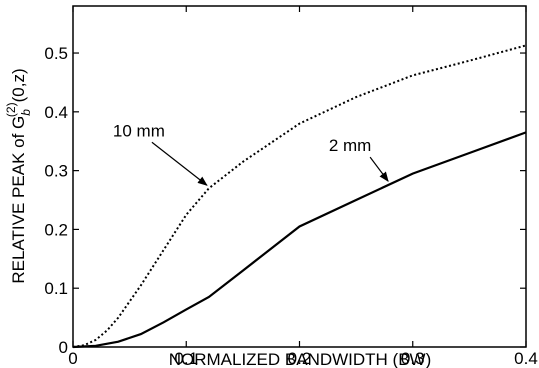  I want to click on annotation-label: 2 mm, so click(350, 145).